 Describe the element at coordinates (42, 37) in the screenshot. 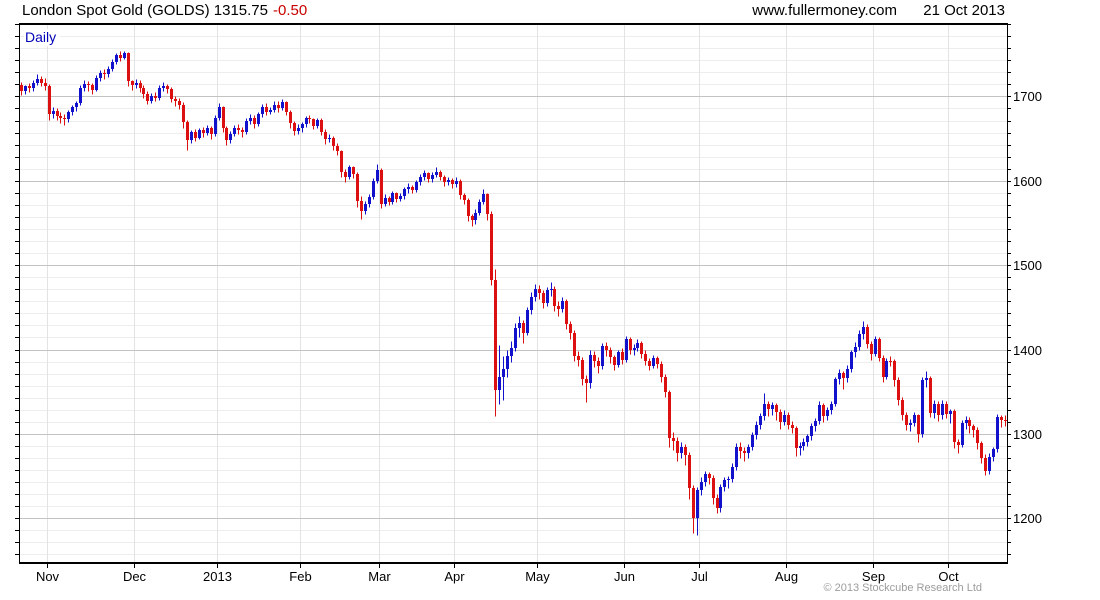

I see `frequency-label: Daily` at that location.